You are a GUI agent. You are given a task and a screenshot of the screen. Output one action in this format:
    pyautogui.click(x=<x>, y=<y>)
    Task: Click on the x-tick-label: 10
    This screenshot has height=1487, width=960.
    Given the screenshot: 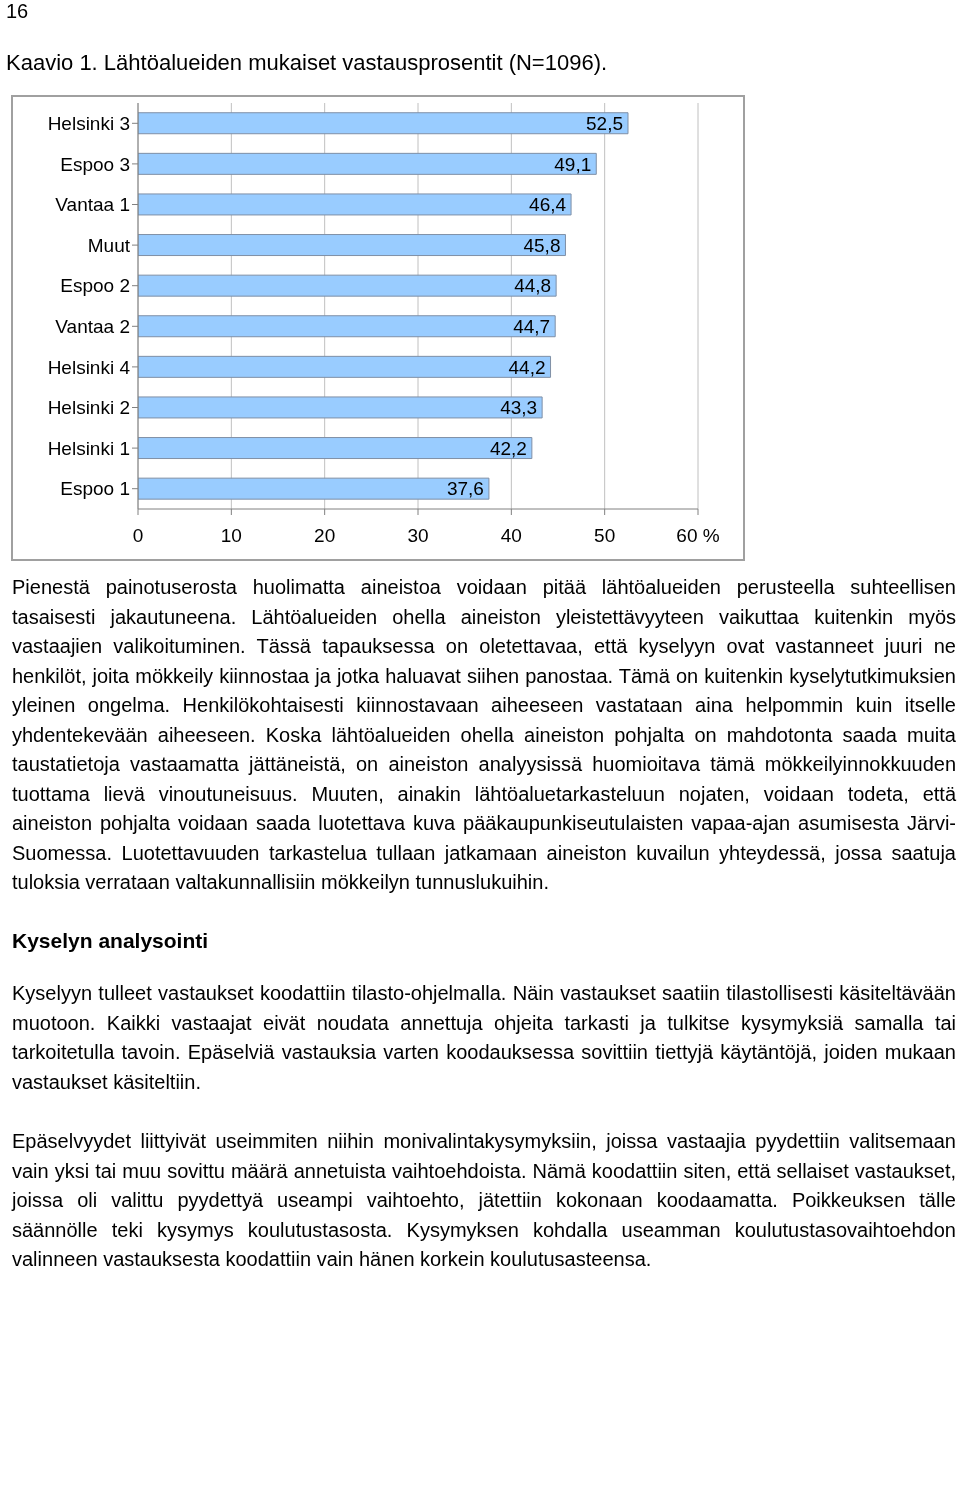 What is the action you would take?
    pyautogui.click(x=231, y=536)
    